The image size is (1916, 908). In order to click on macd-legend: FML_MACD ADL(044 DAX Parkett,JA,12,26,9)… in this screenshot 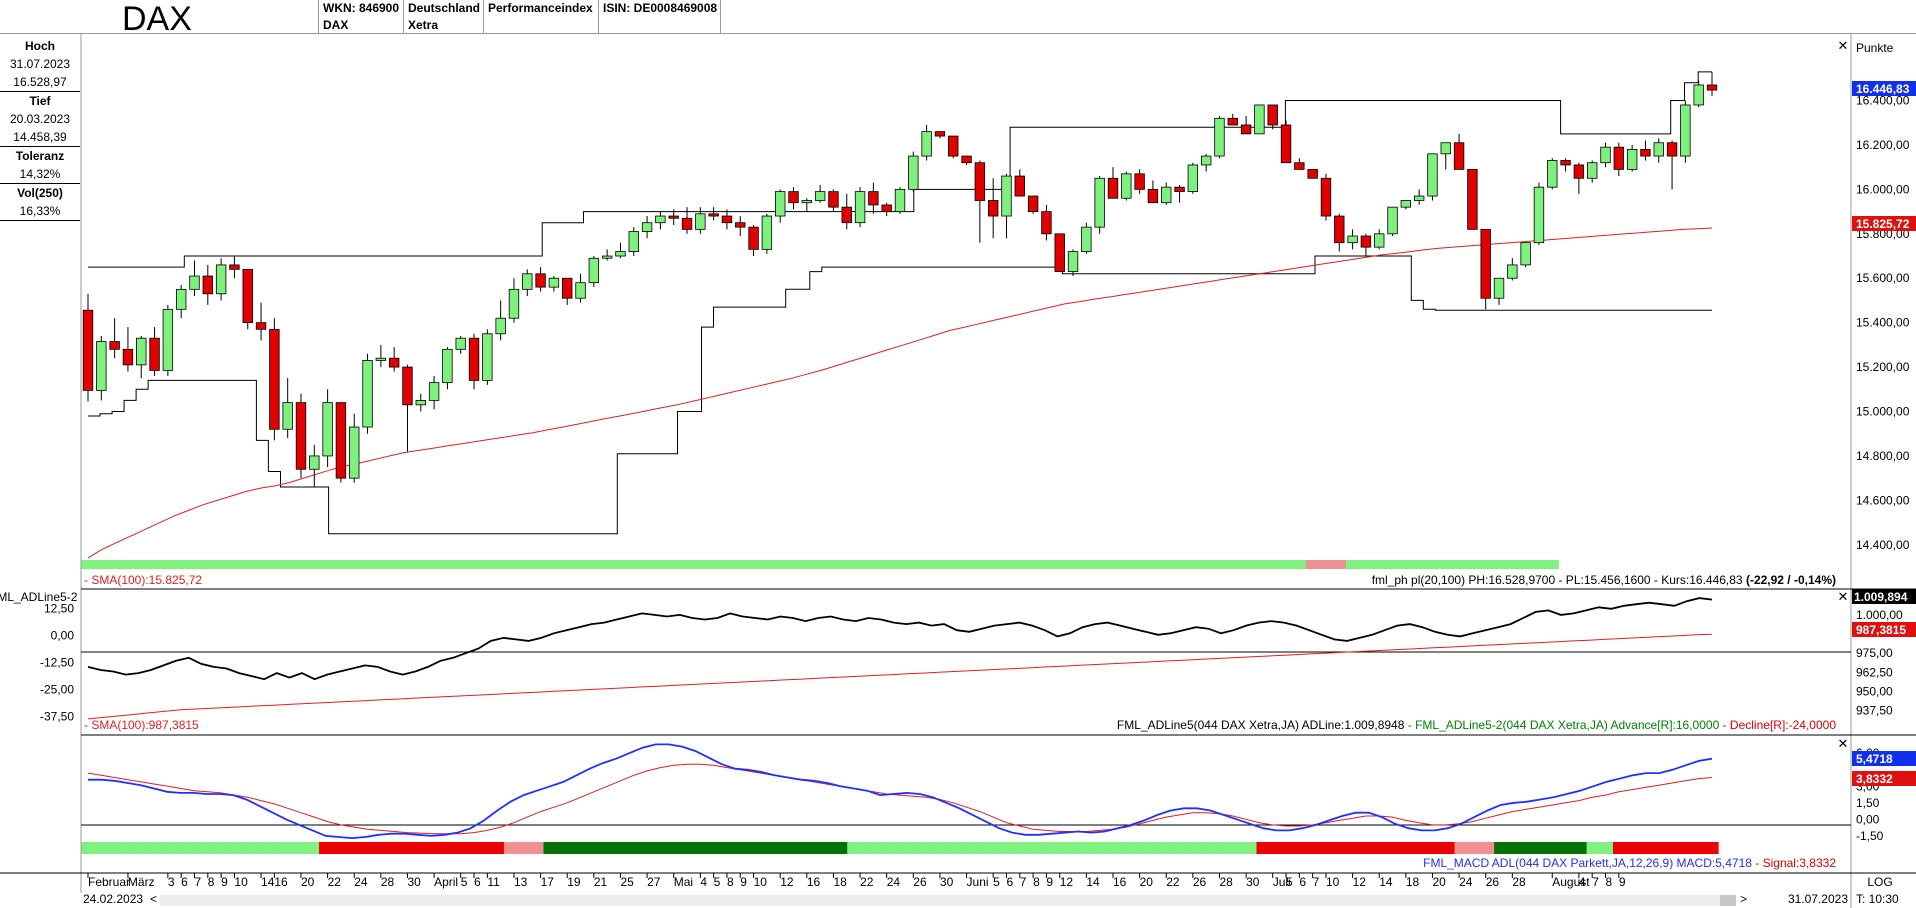, I will do `click(1629, 863)`.